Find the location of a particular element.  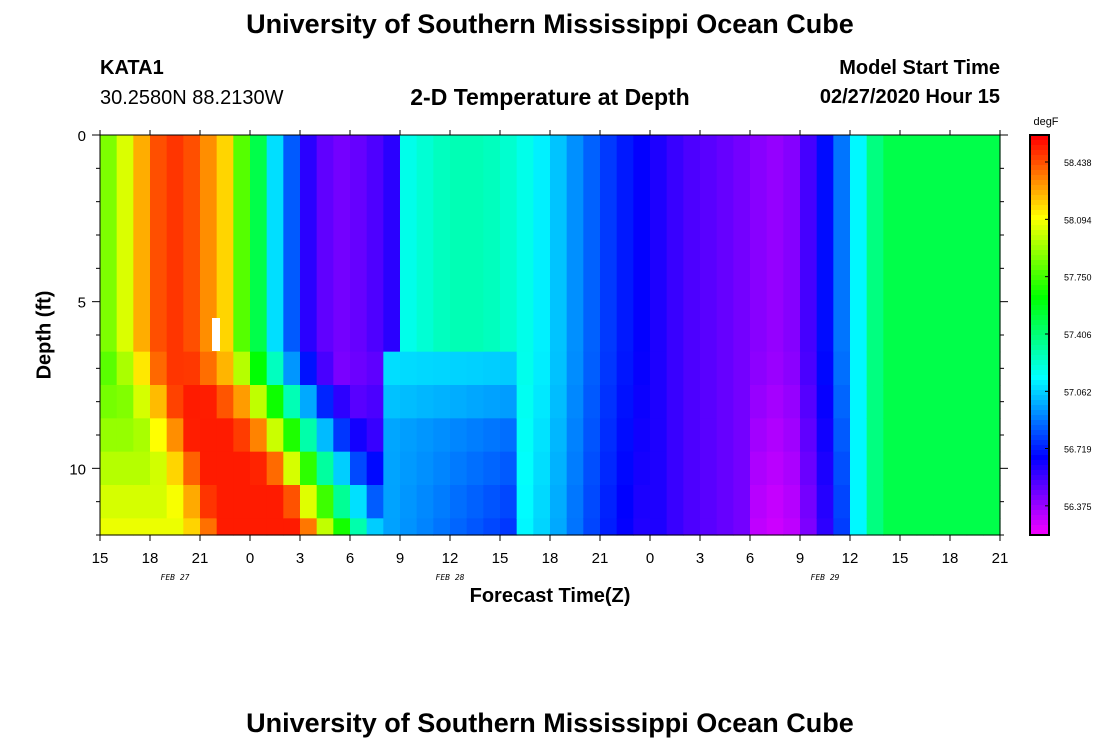

date-label: FEB 29 is located at coordinates (825, 577).